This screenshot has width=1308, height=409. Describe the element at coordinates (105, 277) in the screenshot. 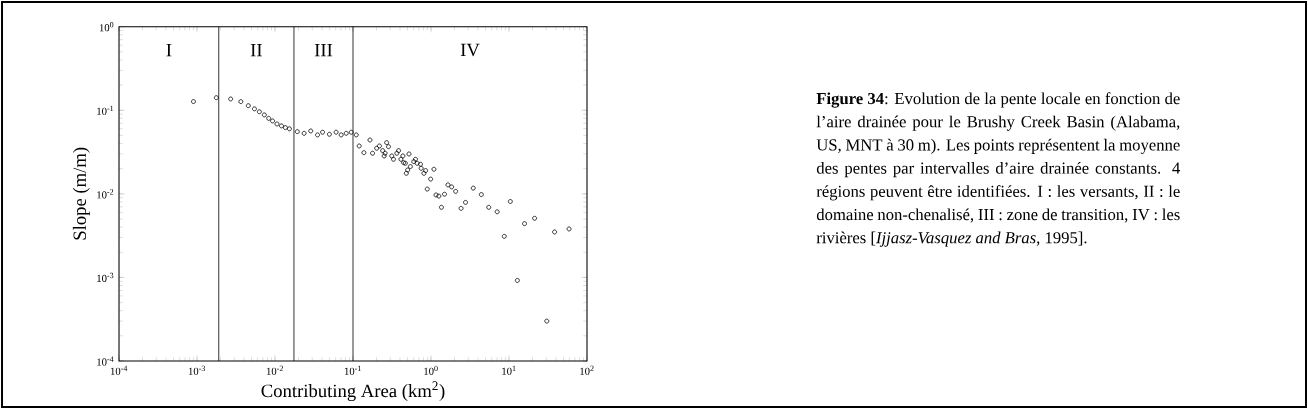

I see `y-tick-label: 10$^{-3}$` at that location.